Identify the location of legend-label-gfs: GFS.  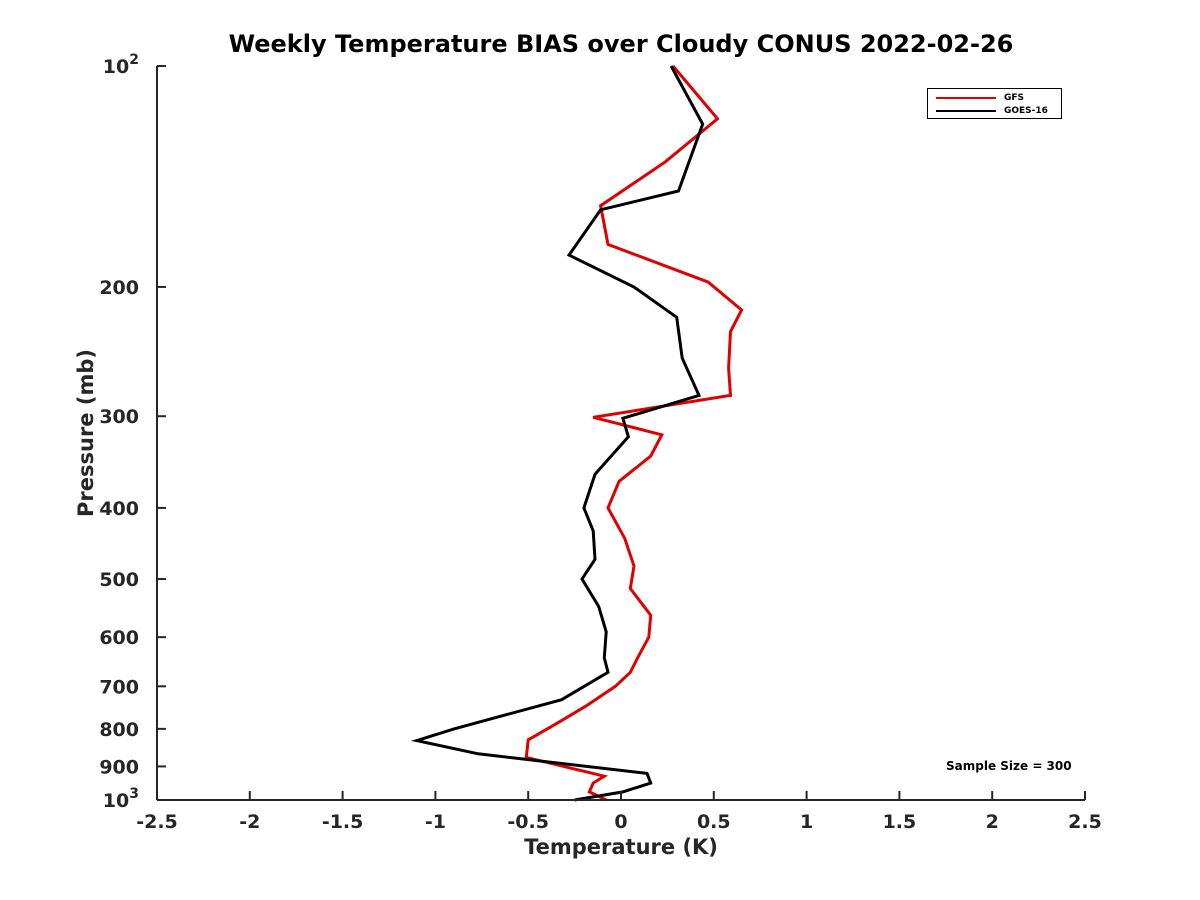
(1014, 97).